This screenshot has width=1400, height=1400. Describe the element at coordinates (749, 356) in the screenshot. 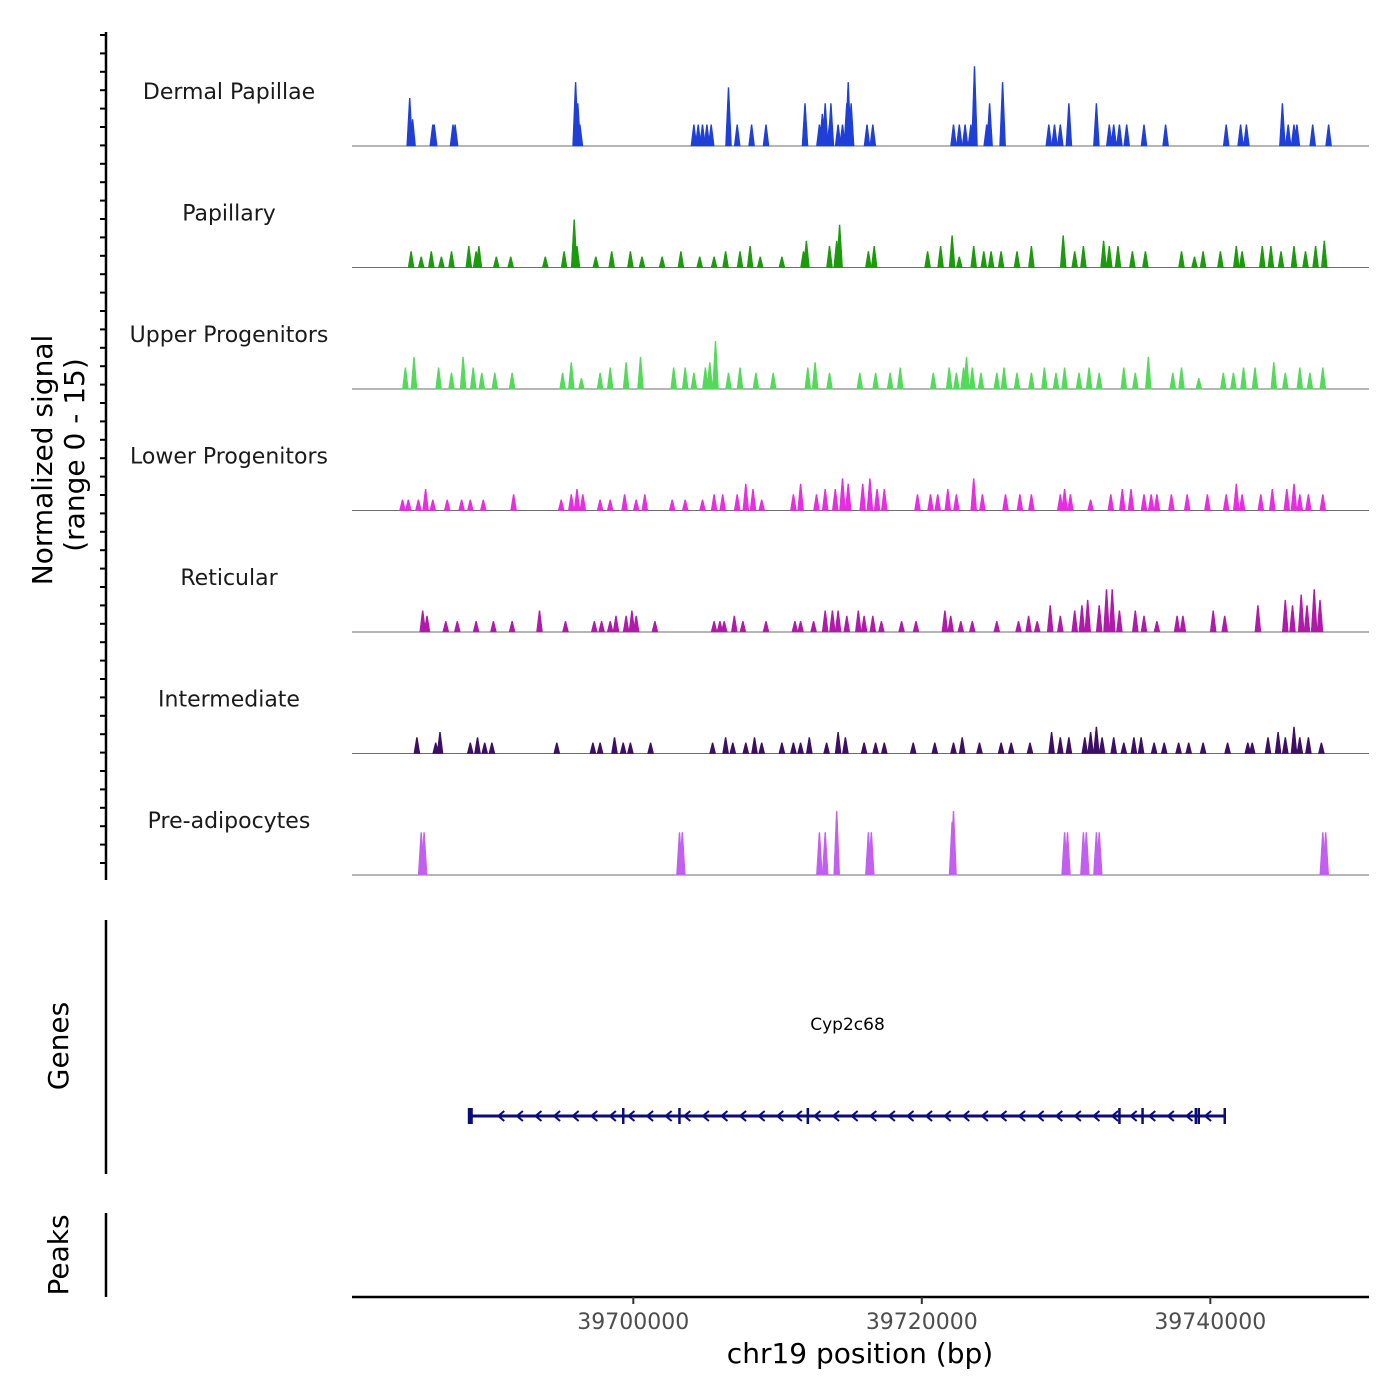

I see `track-upper-progenitors: Upper Progenitors` at that location.